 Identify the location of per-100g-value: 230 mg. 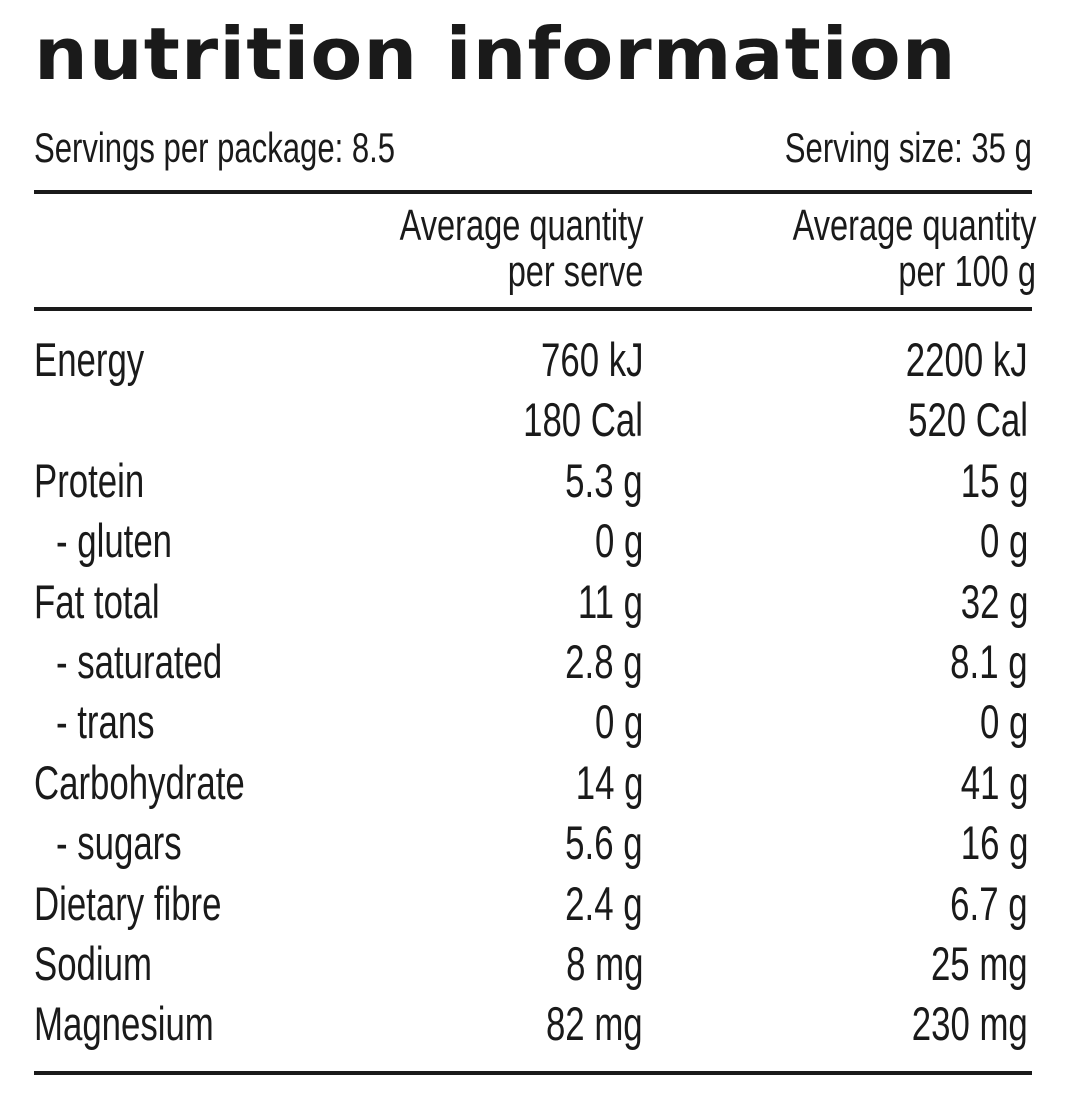
(969, 1024).